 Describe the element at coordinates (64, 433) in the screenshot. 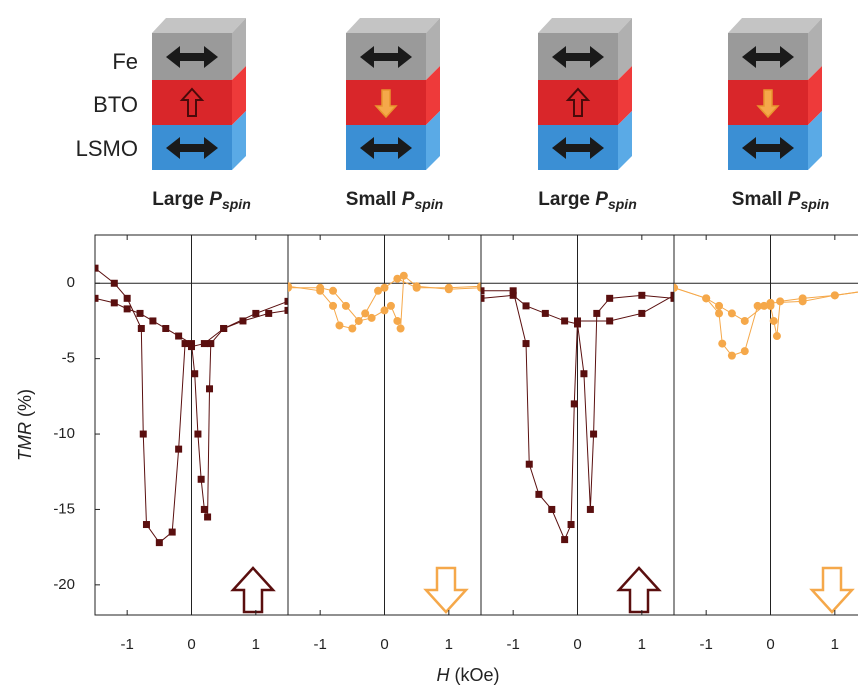

I see `y-tick-label: -10` at that location.